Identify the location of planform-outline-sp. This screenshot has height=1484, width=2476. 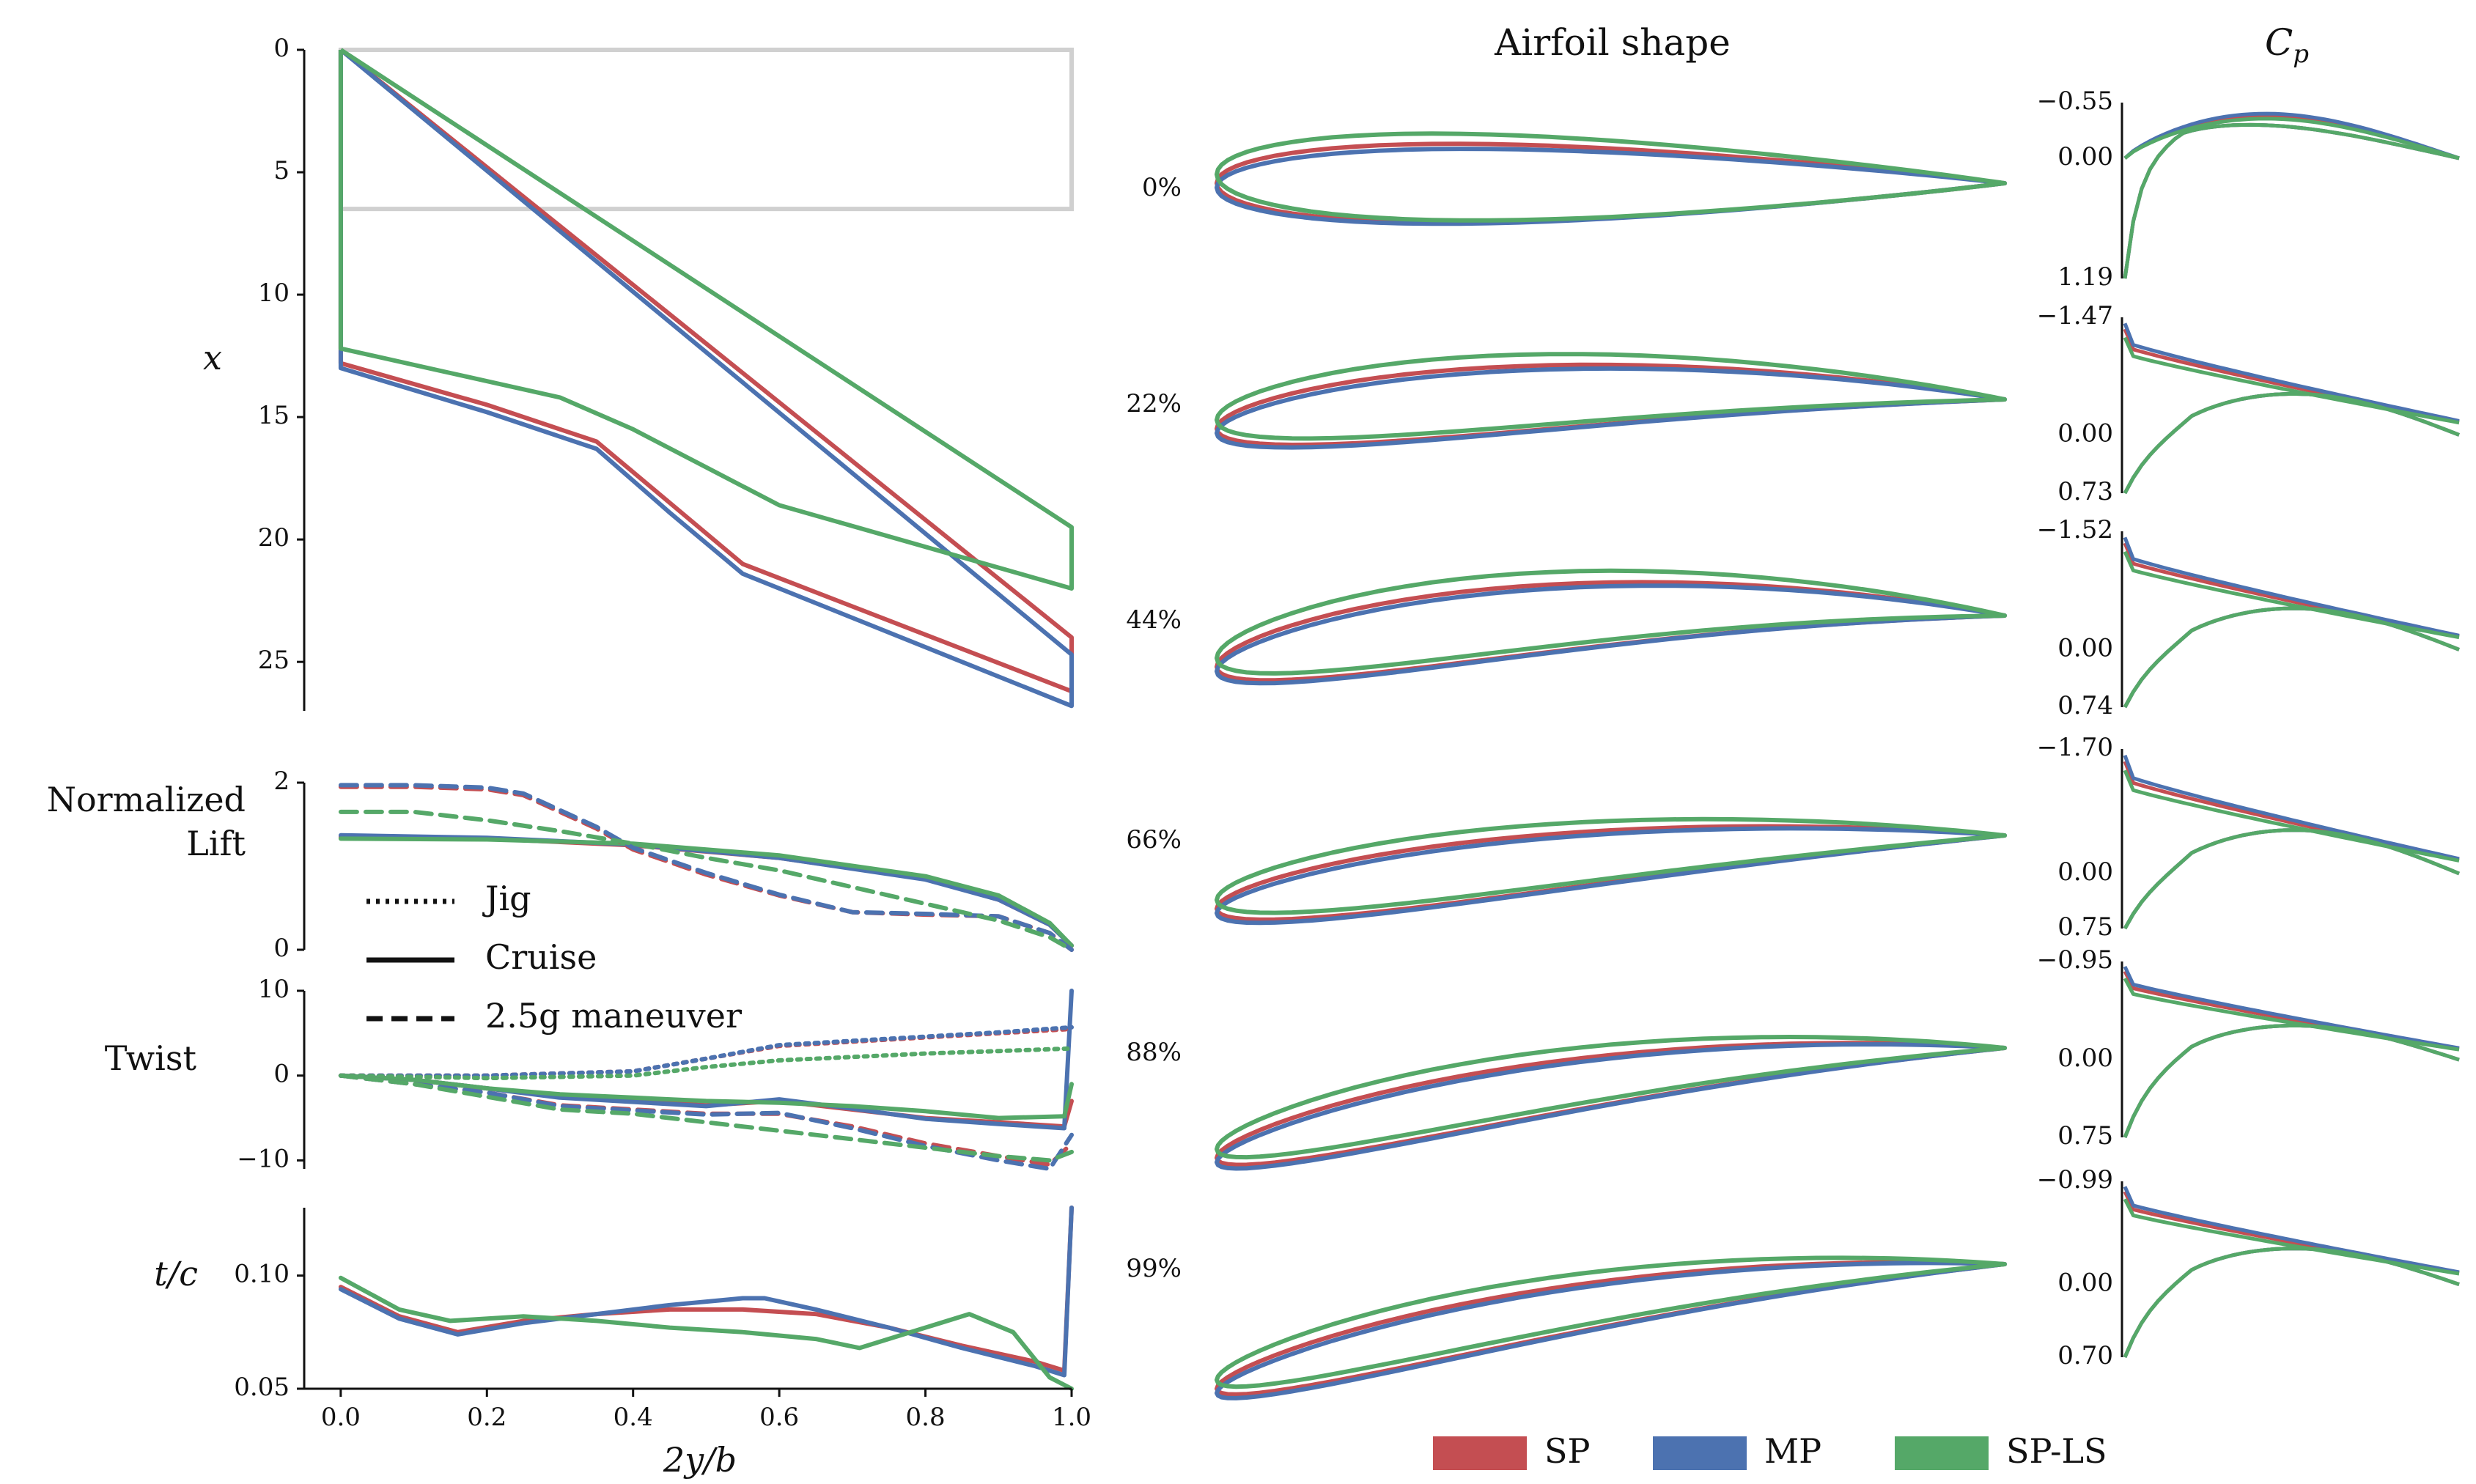
(706, 371).